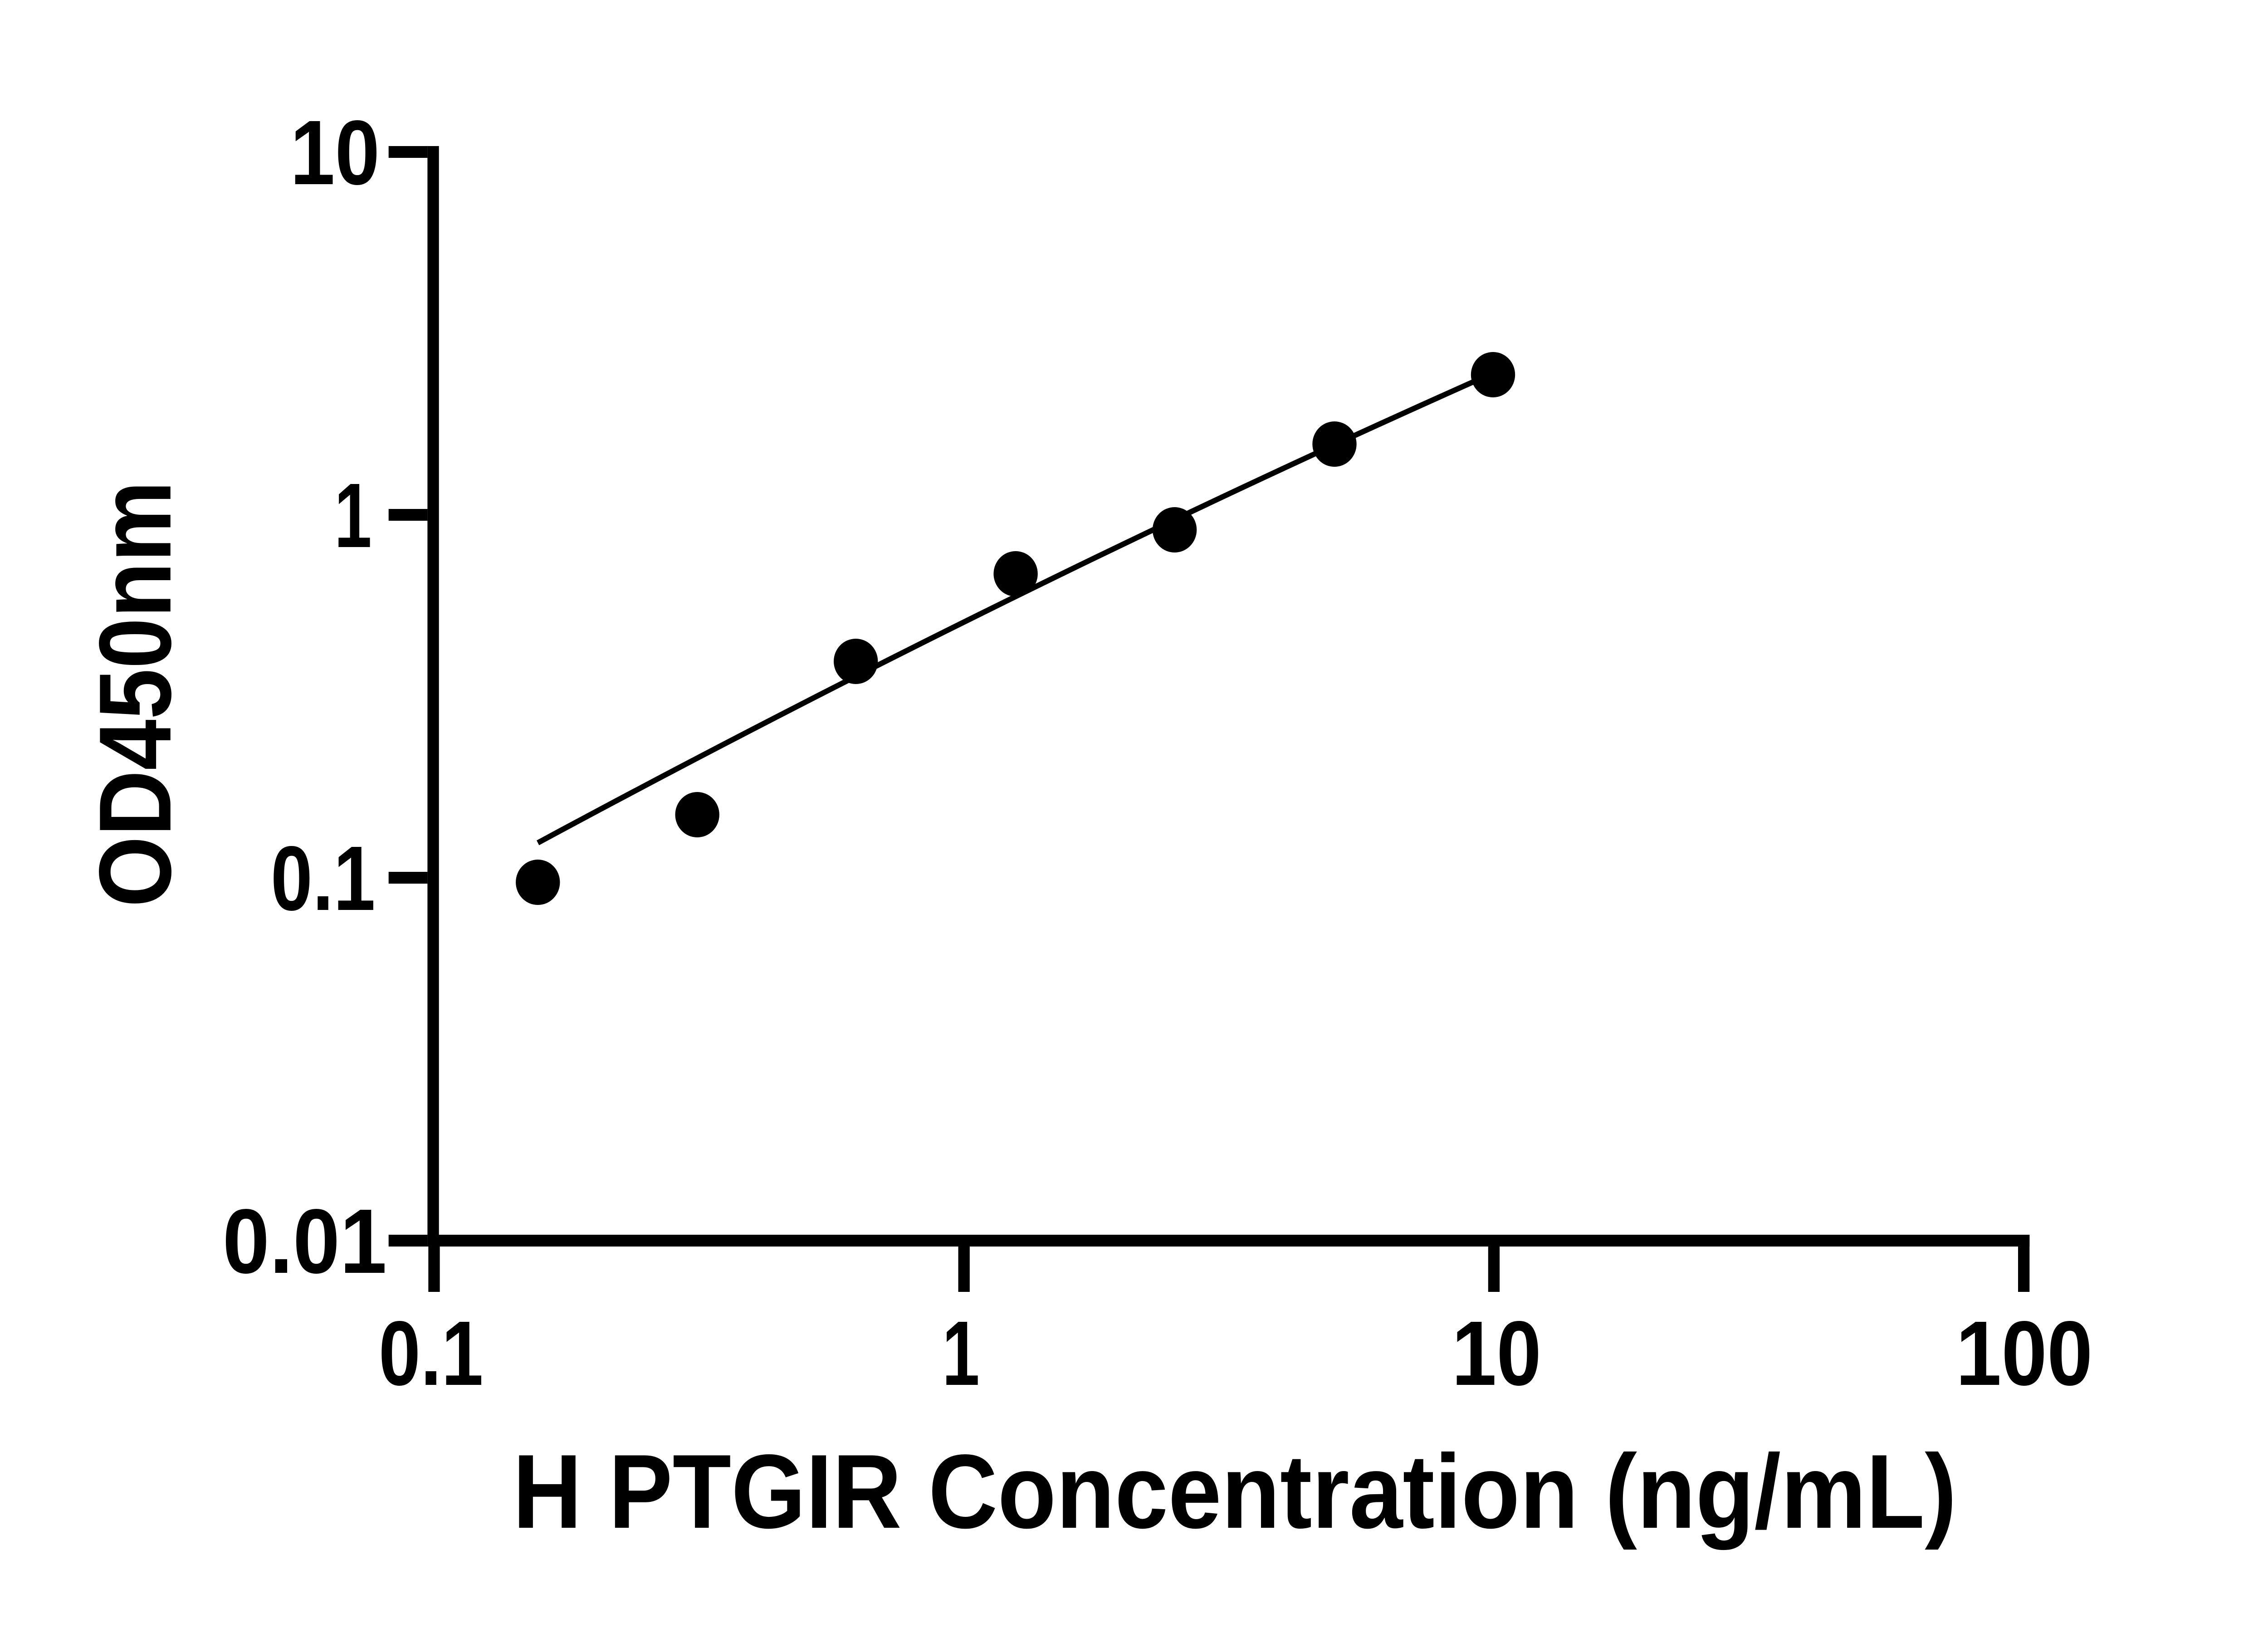  Describe the element at coordinates (305, 1242) in the screenshot. I see `svg-text: 0.01` at that location.